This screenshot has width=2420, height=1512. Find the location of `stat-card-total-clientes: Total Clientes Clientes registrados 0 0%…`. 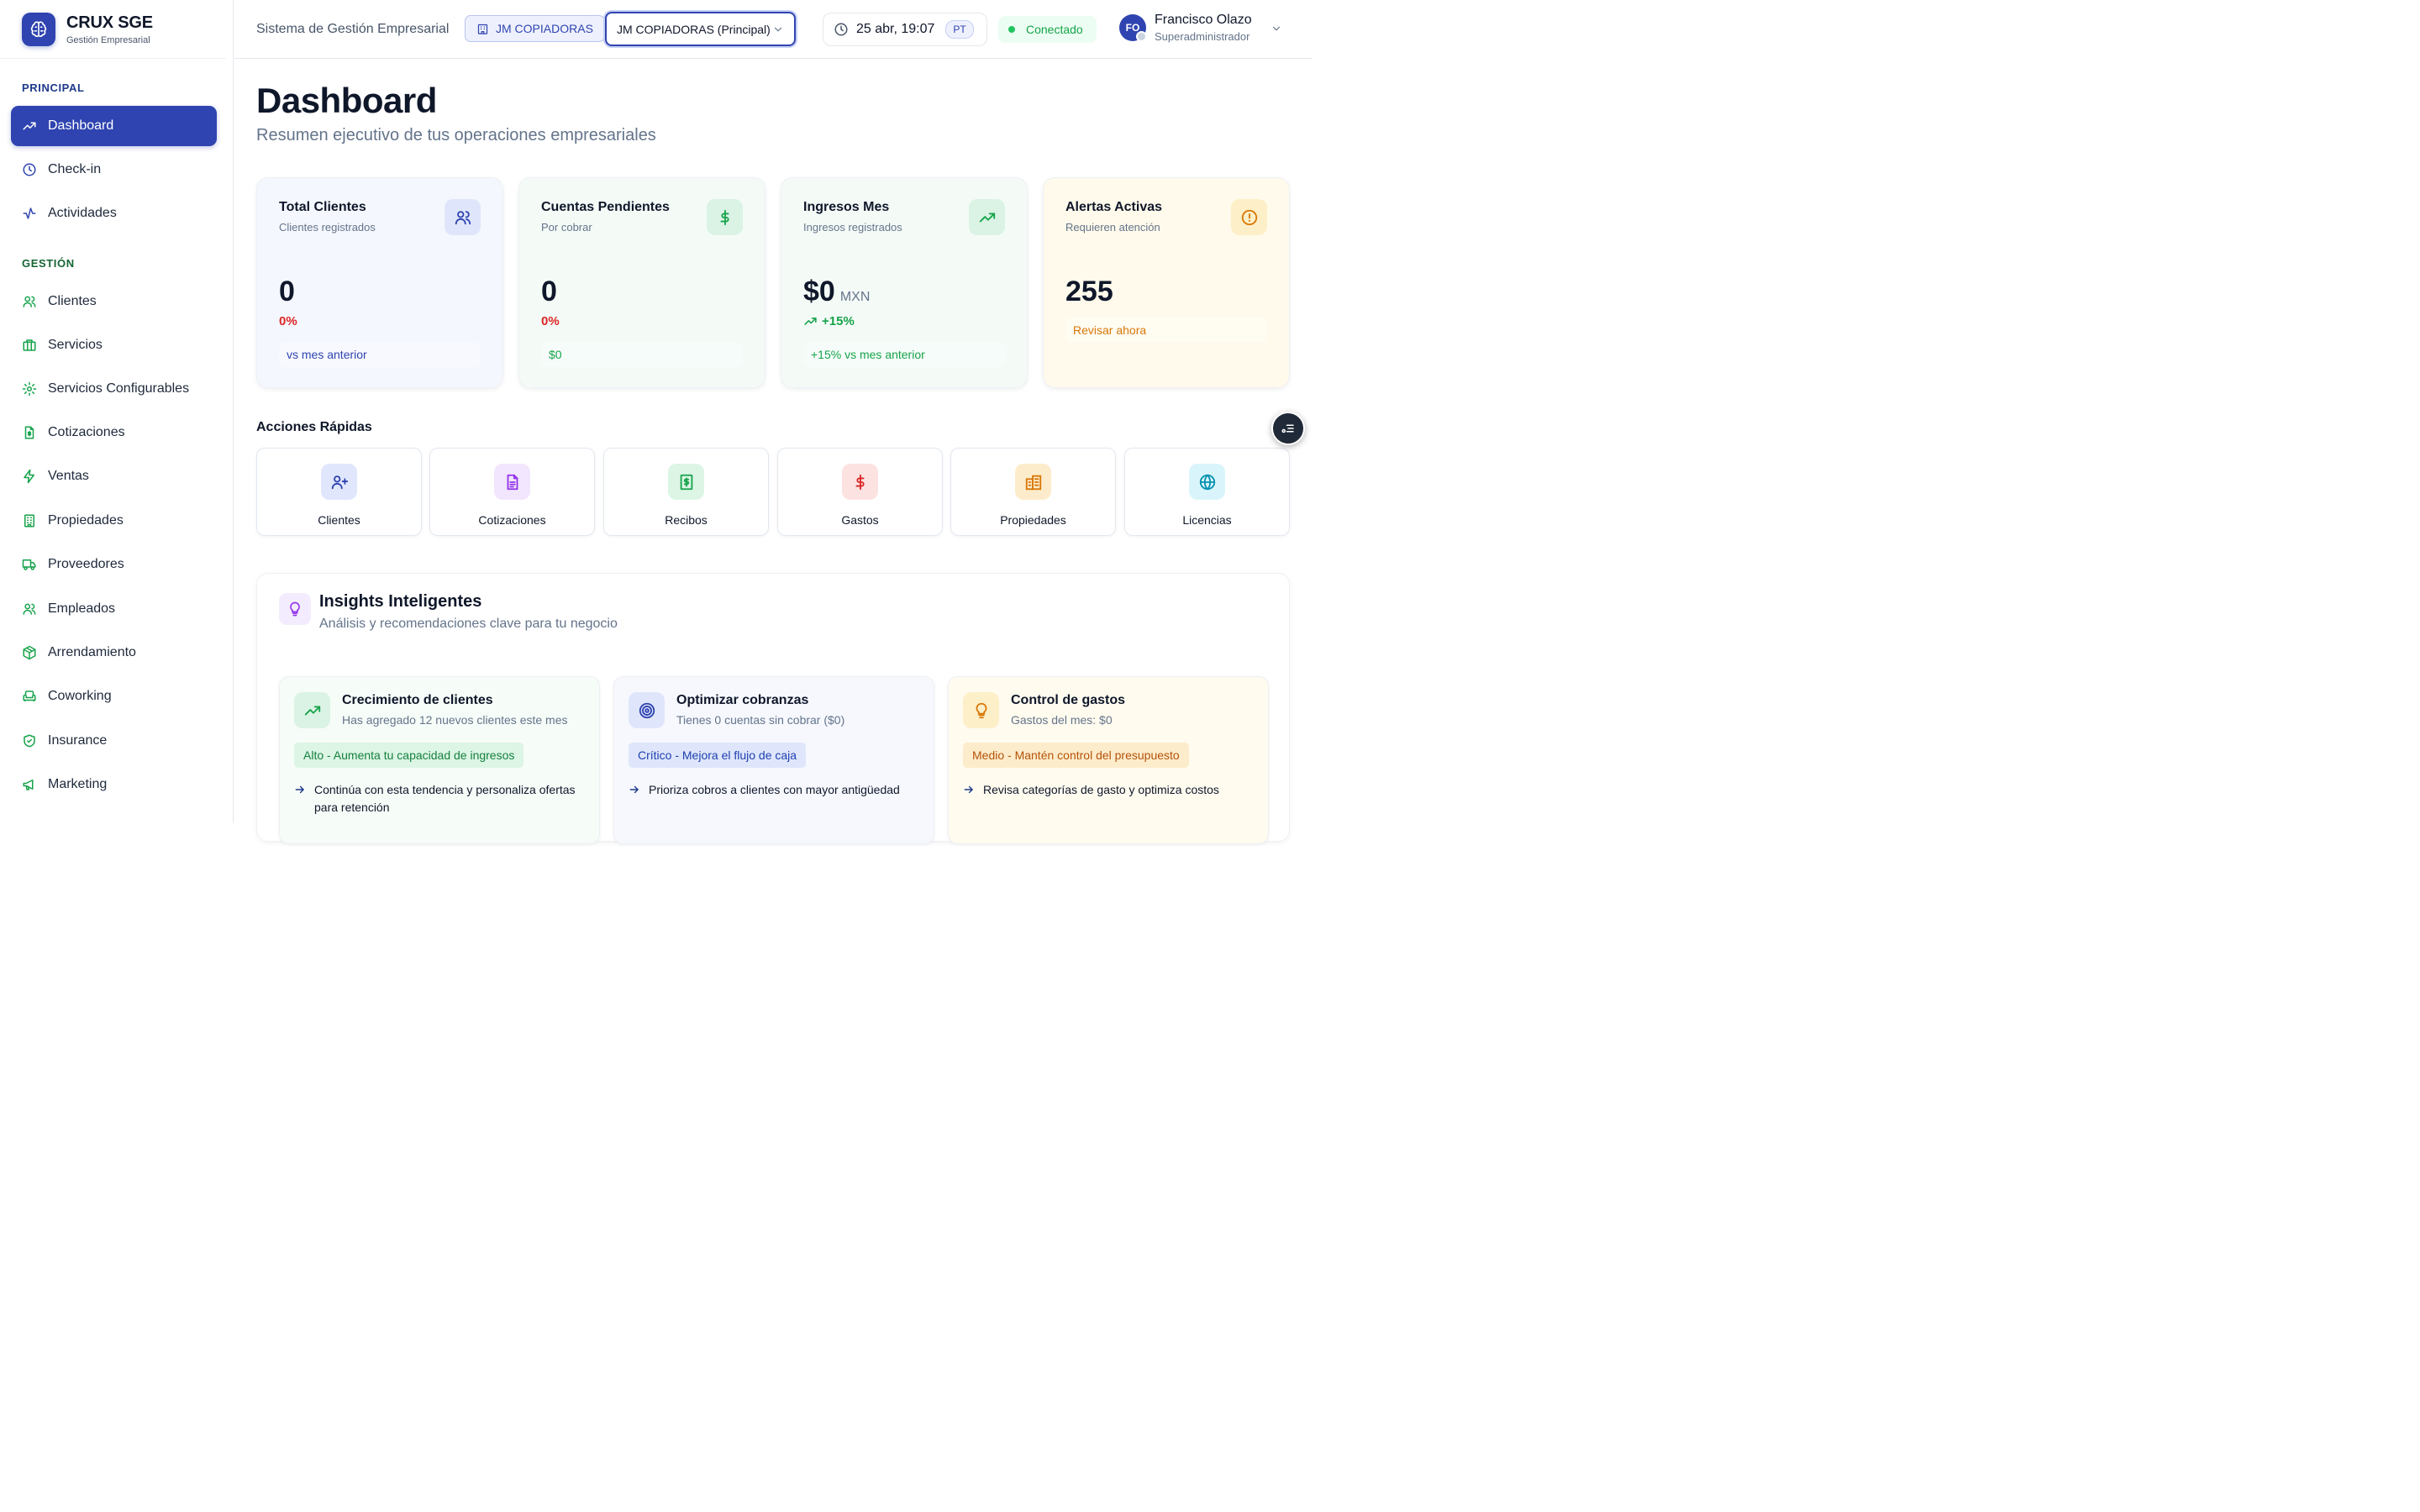

stat-card-total-clientes: Total Clientes Clientes registrados 0 0%… is located at coordinates (379, 282).